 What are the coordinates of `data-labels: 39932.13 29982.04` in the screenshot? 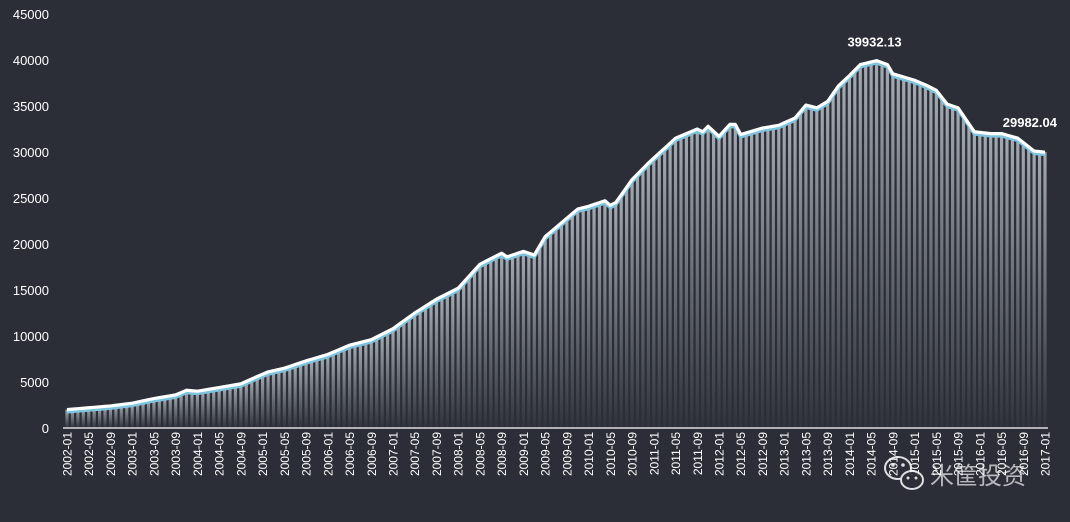 It's located at (952, 83).